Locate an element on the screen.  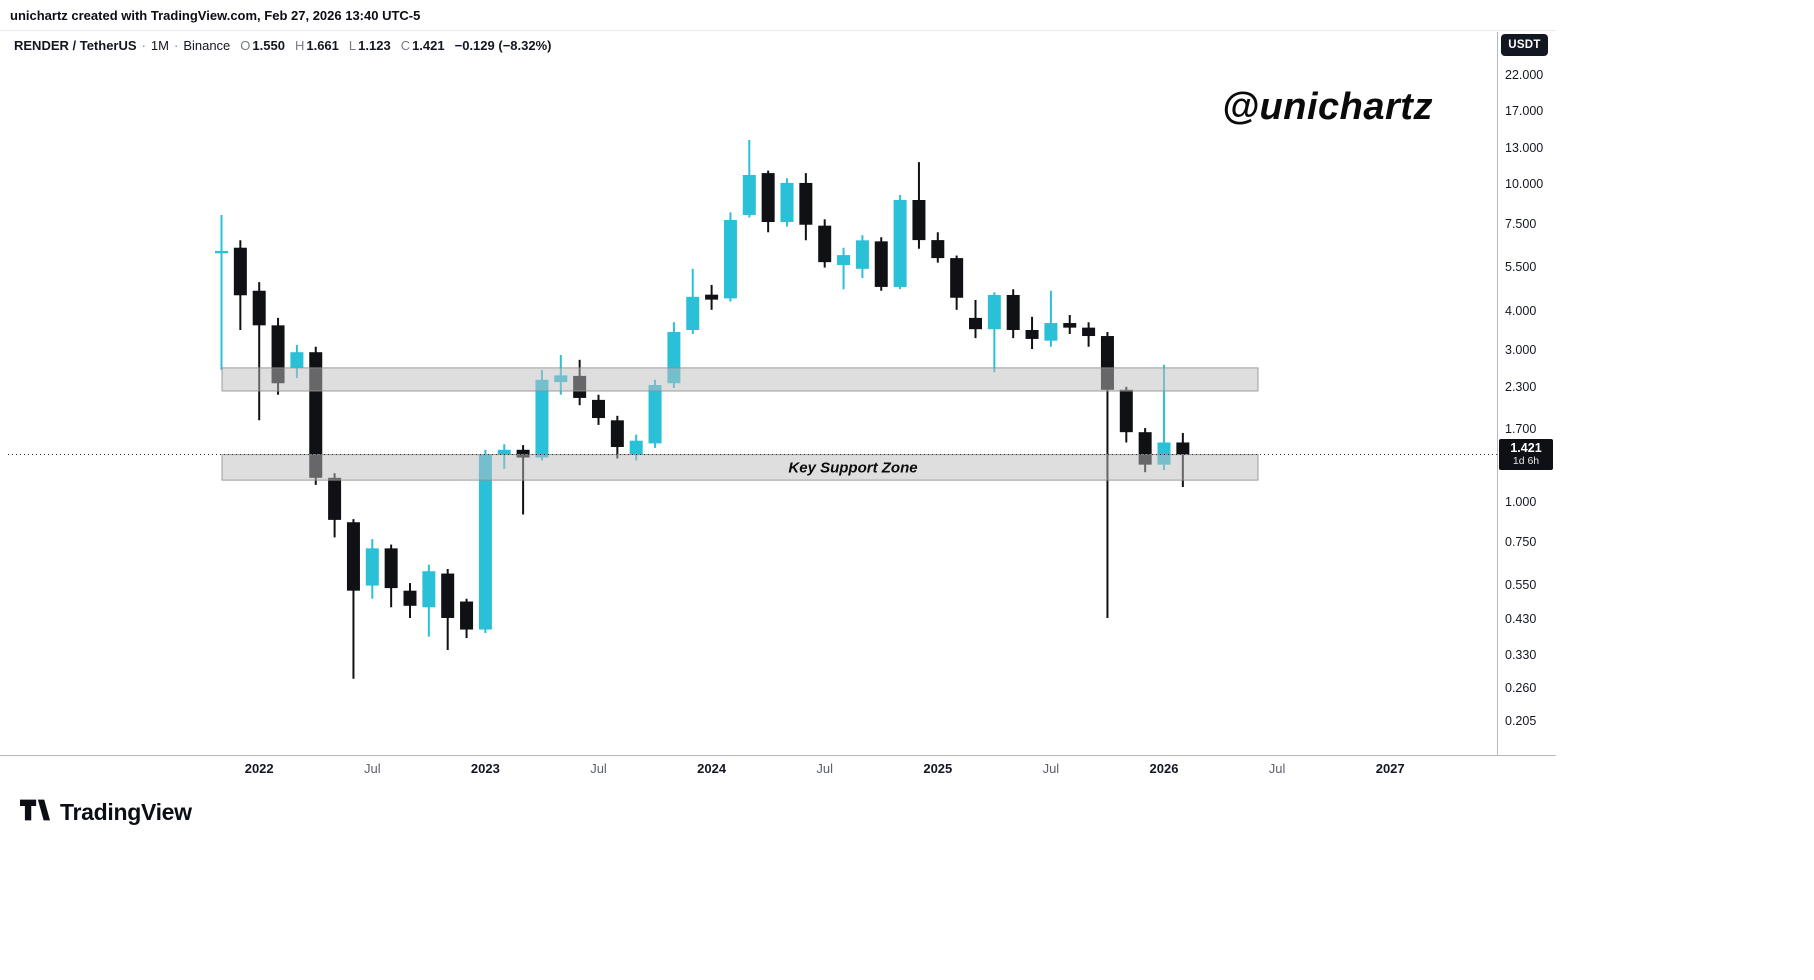
tradingview-logo-icon is located at coordinates (35, 812).